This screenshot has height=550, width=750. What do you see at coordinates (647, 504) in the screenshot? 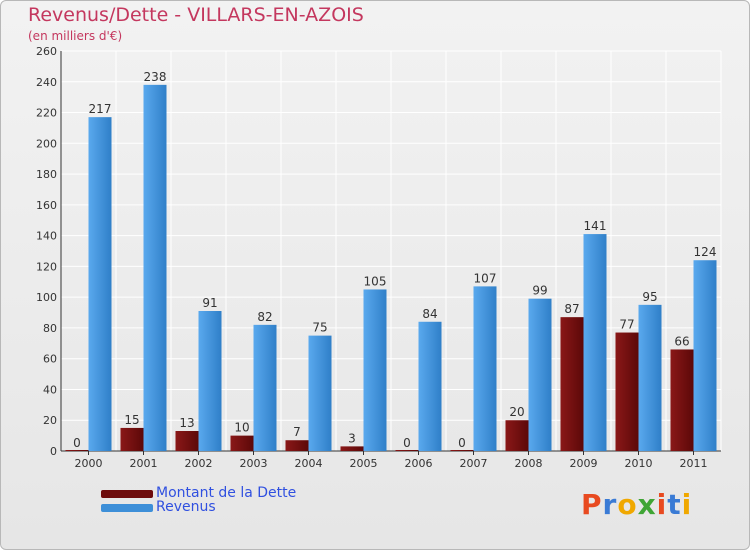
I see `logo-letter: x` at bounding box center [647, 504].